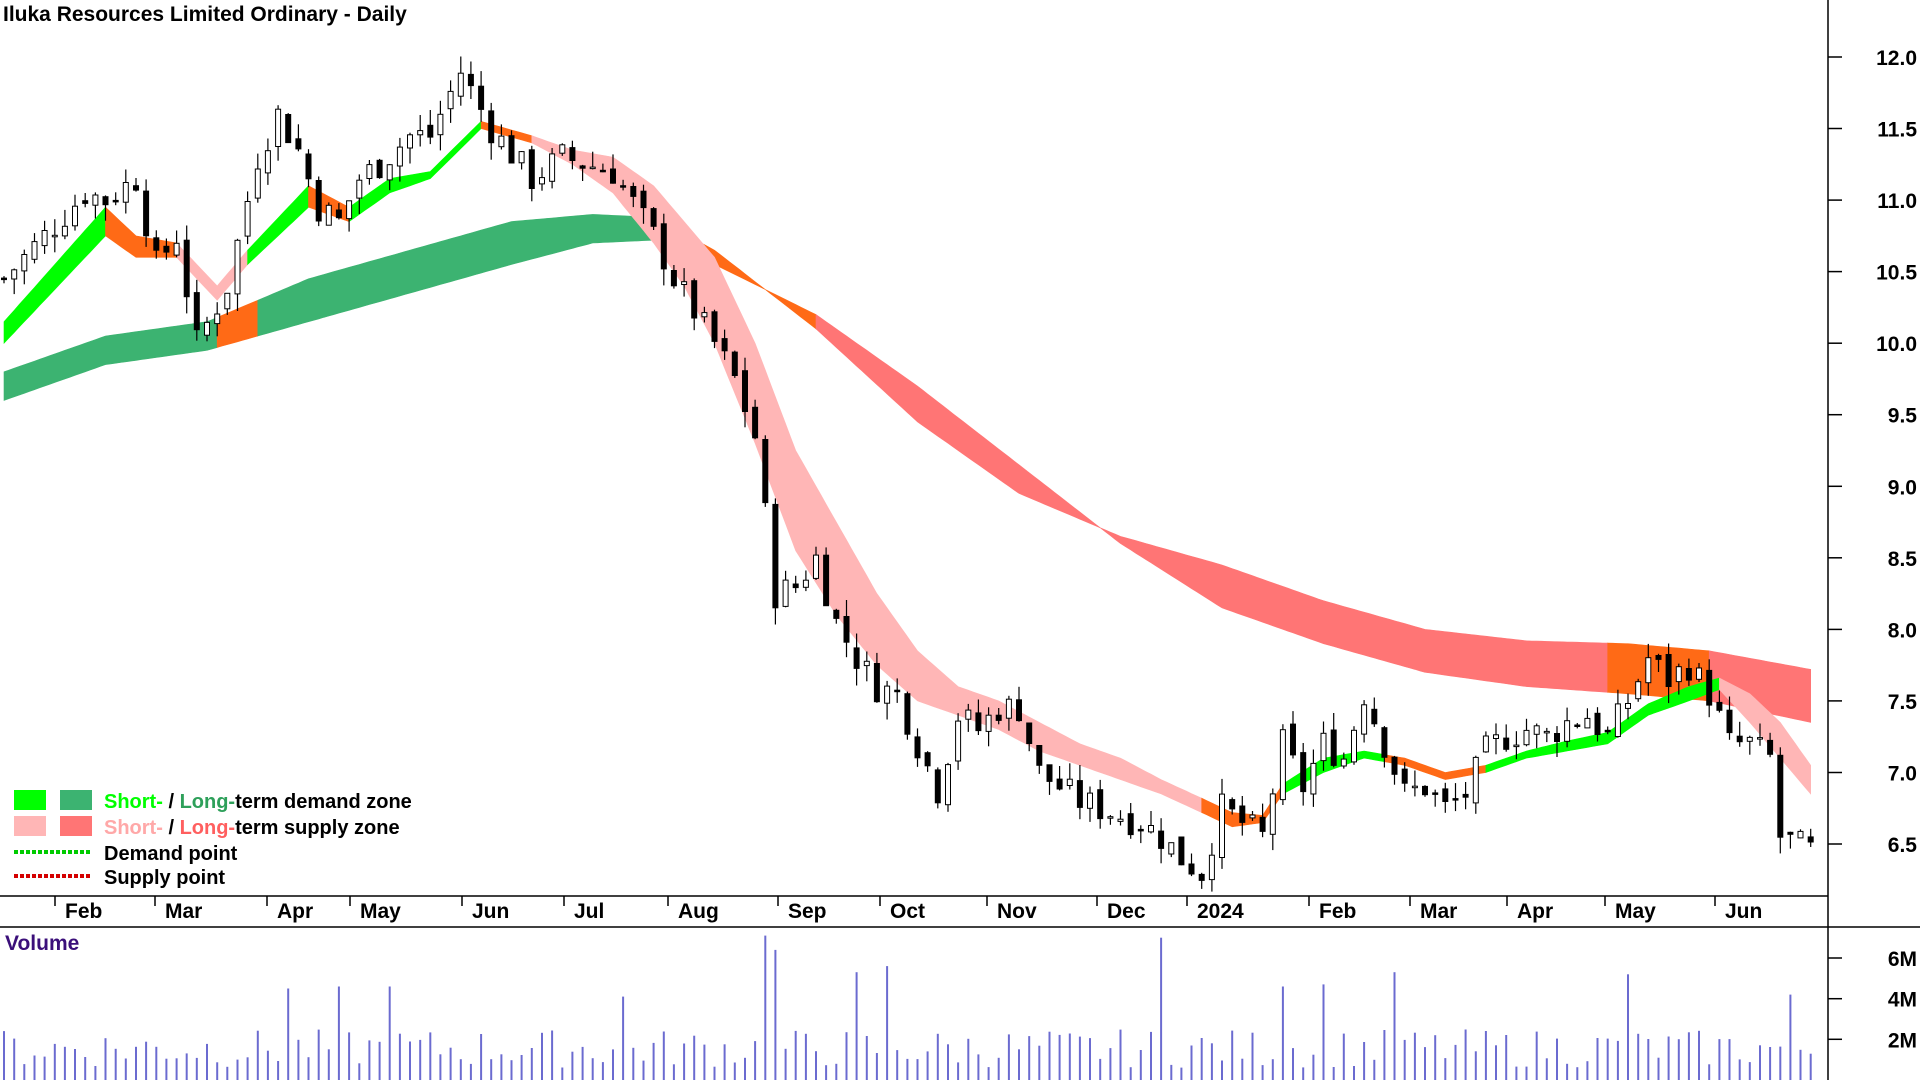  What do you see at coordinates (317, 828) in the screenshot?
I see `legend-supply-rest: term supply zone` at bounding box center [317, 828].